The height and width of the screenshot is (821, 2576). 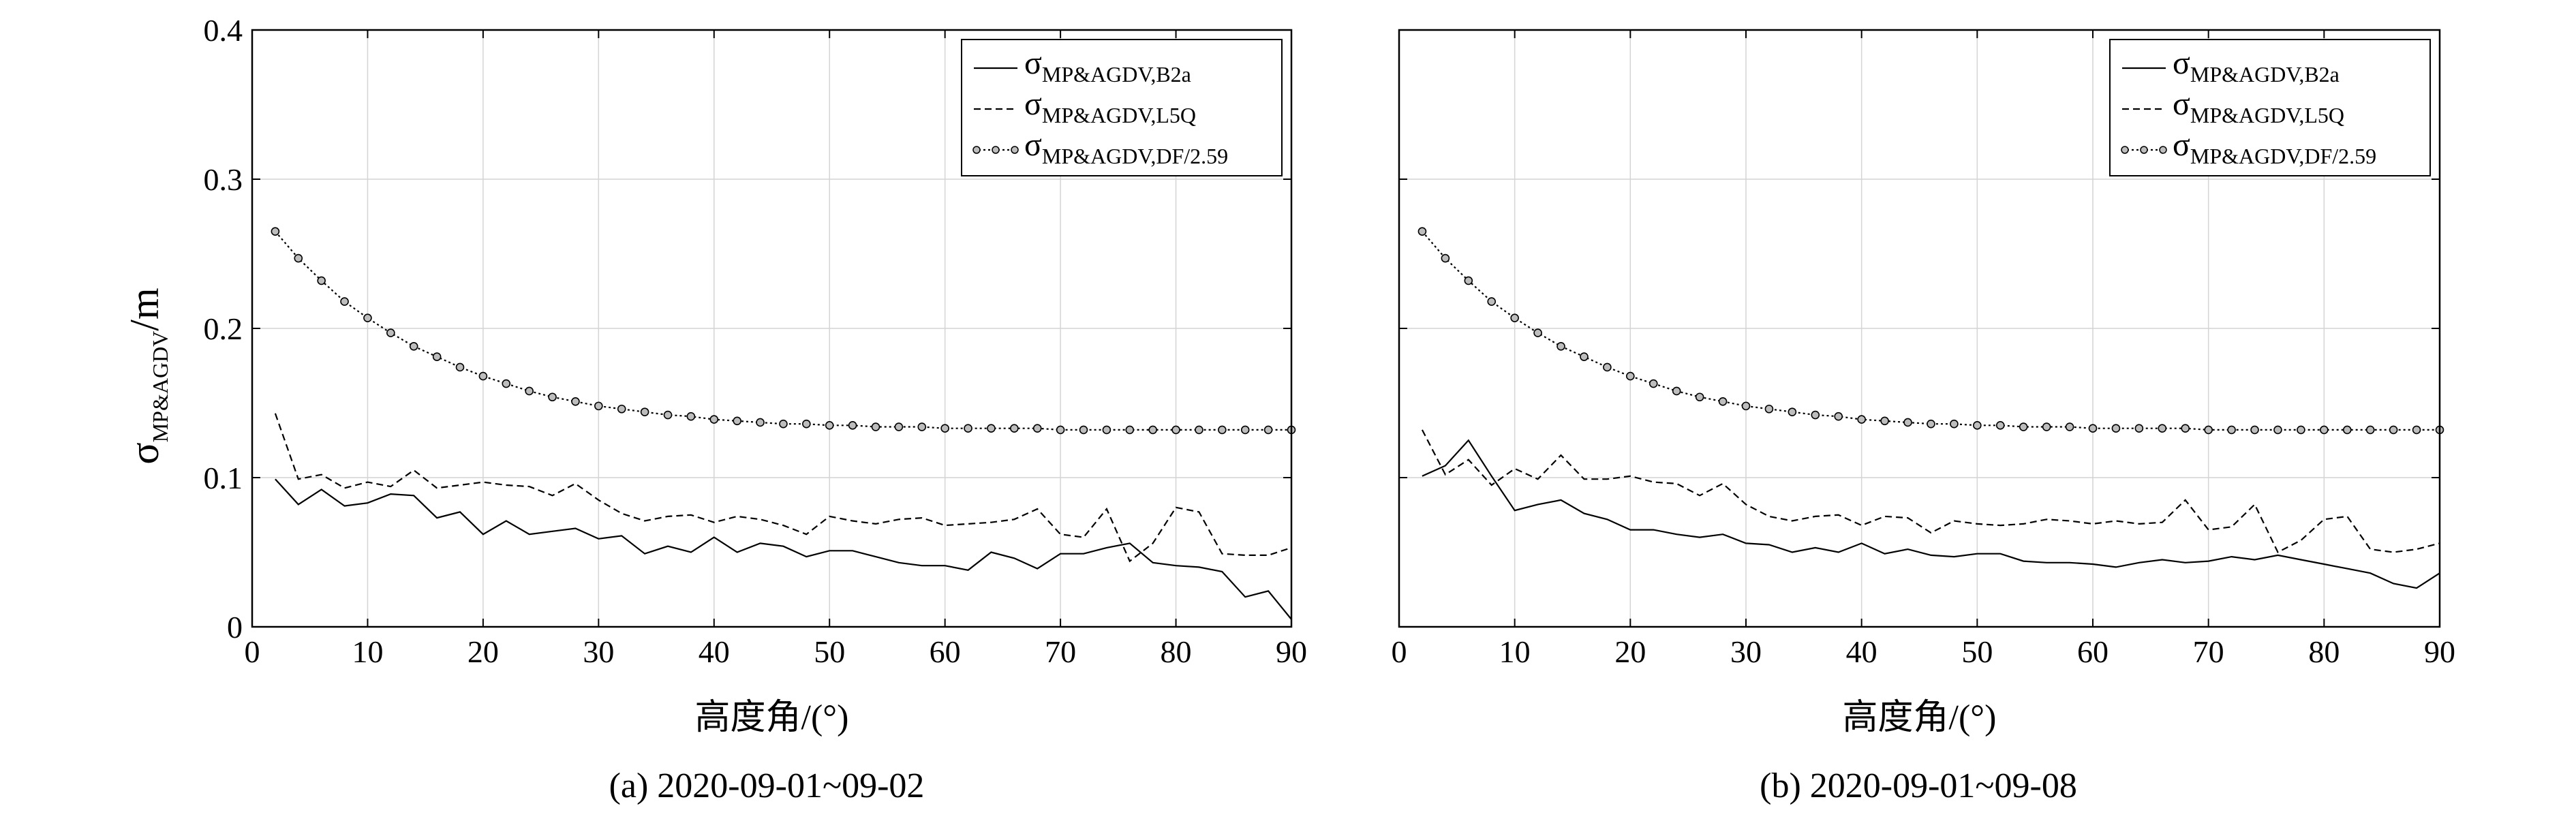 What do you see at coordinates (2439, 652) in the screenshot?
I see `x-tick-label: 90` at bounding box center [2439, 652].